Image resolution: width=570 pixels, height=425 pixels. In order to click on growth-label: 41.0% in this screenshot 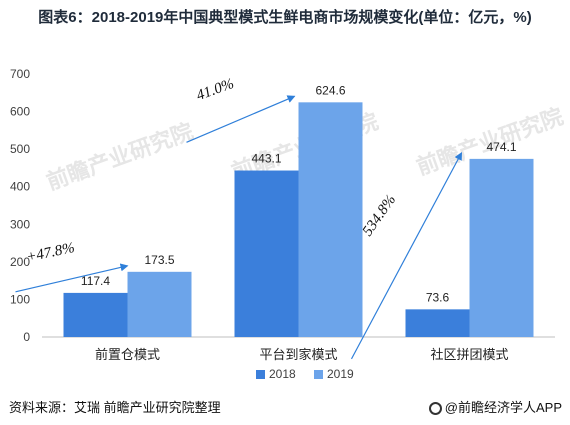, I will do `click(215, 90)`.